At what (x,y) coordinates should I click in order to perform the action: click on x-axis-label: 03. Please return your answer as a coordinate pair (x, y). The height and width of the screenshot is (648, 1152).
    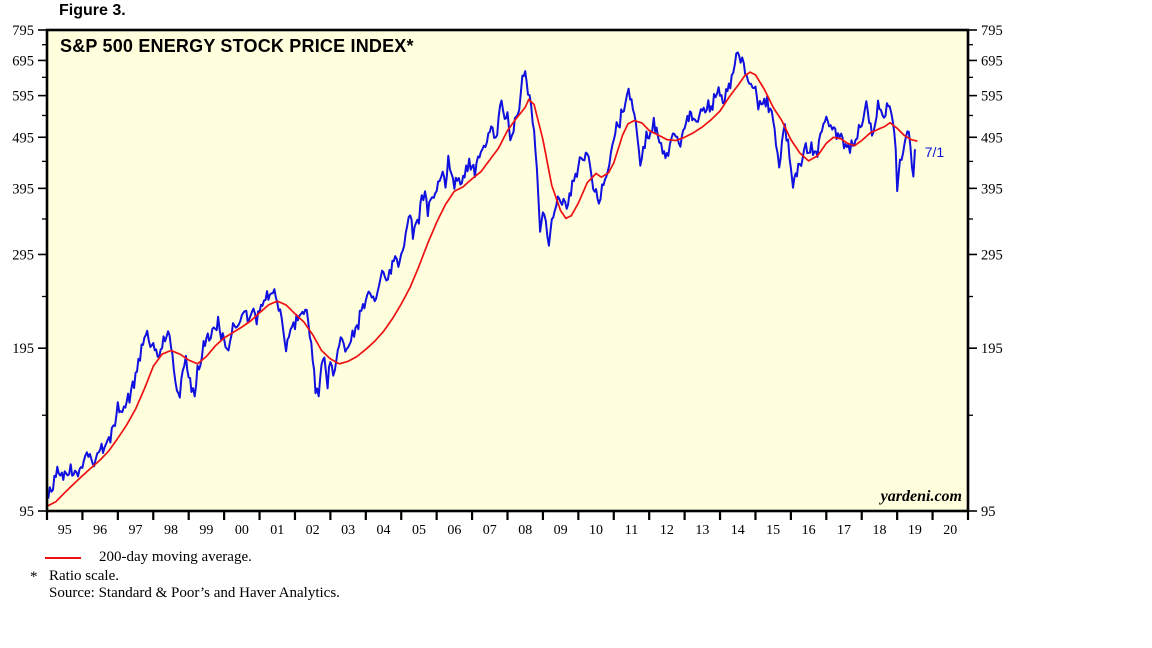
    Looking at the image, I should click on (348, 530).